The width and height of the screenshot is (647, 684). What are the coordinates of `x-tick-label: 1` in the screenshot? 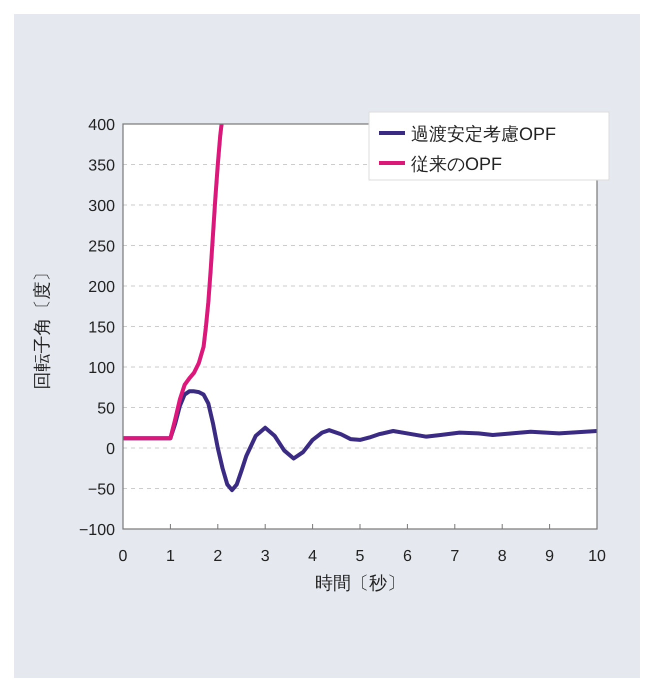 It's located at (170, 556).